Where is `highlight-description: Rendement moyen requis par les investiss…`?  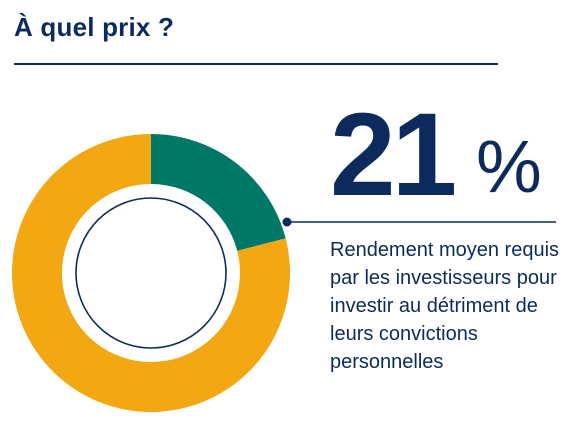 highlight-description: Rendement moyen requis par les investiss… is located at coordinates (445, 306).